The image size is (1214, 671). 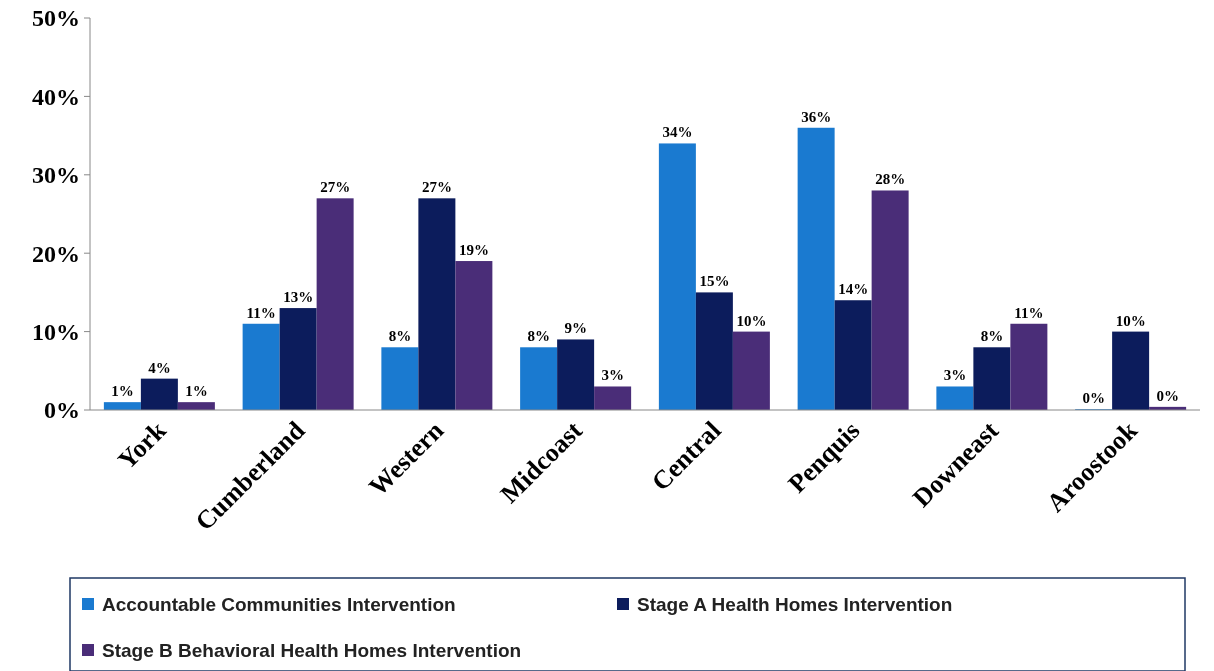 I want to click on x-tick-label: York, so click(x=142, y=445).